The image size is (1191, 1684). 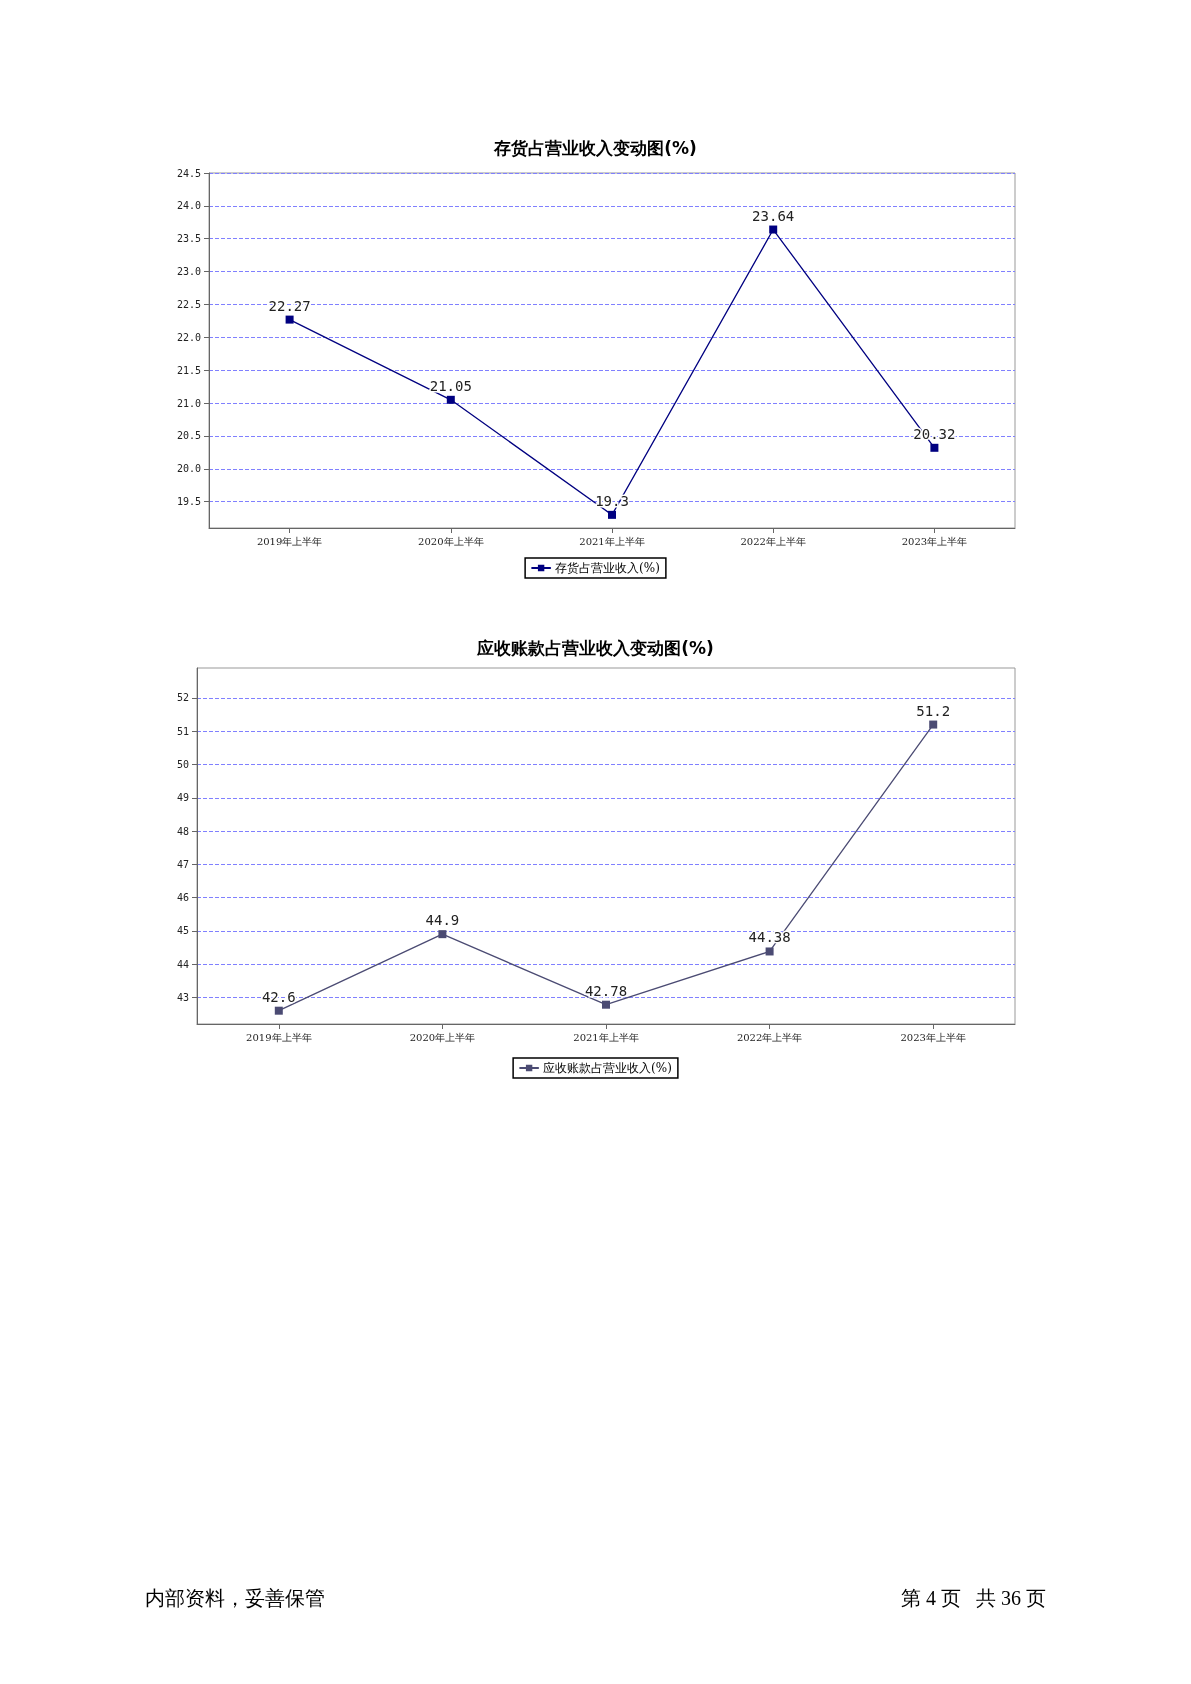 I want to click on data-label: 21.05, so click(x=450, y=385).